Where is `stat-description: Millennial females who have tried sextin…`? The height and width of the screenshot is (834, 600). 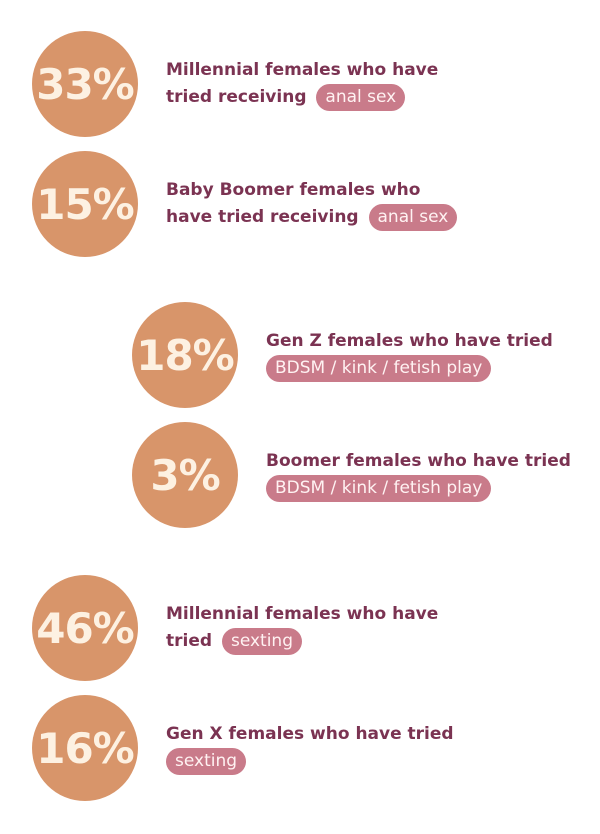
stat-description: Millennial females who have tried sextin… is located at coordinates (302, 628).